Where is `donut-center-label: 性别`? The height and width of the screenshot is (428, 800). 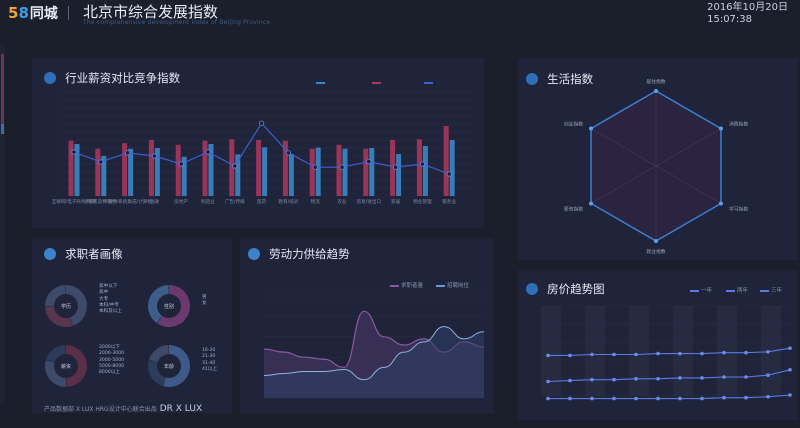 donut-center-label: 性别 is located at coordinates (169, 306).